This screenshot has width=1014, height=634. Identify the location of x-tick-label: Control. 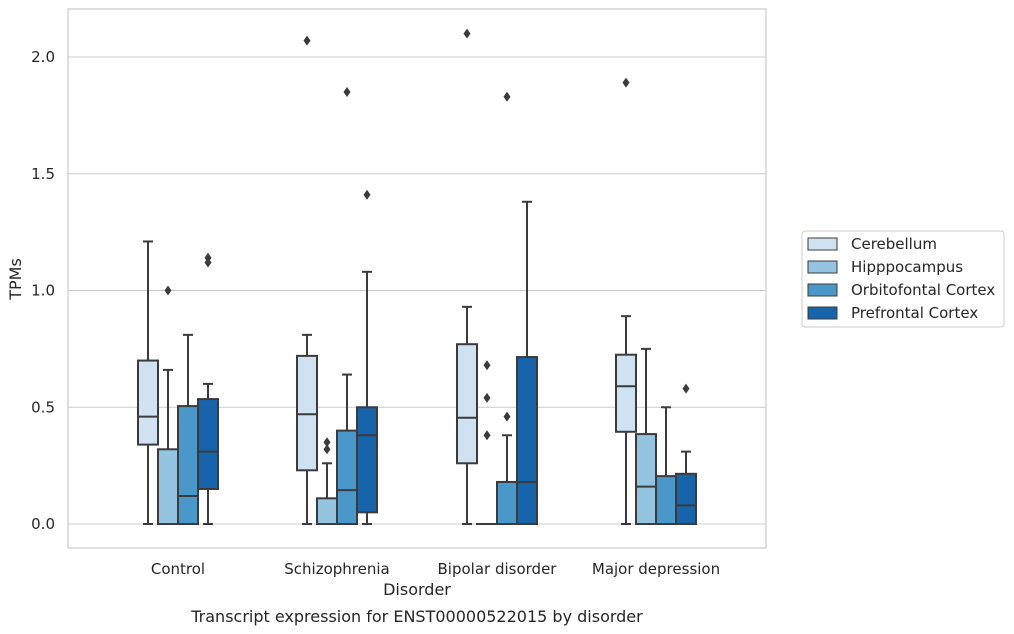
(178, 569).